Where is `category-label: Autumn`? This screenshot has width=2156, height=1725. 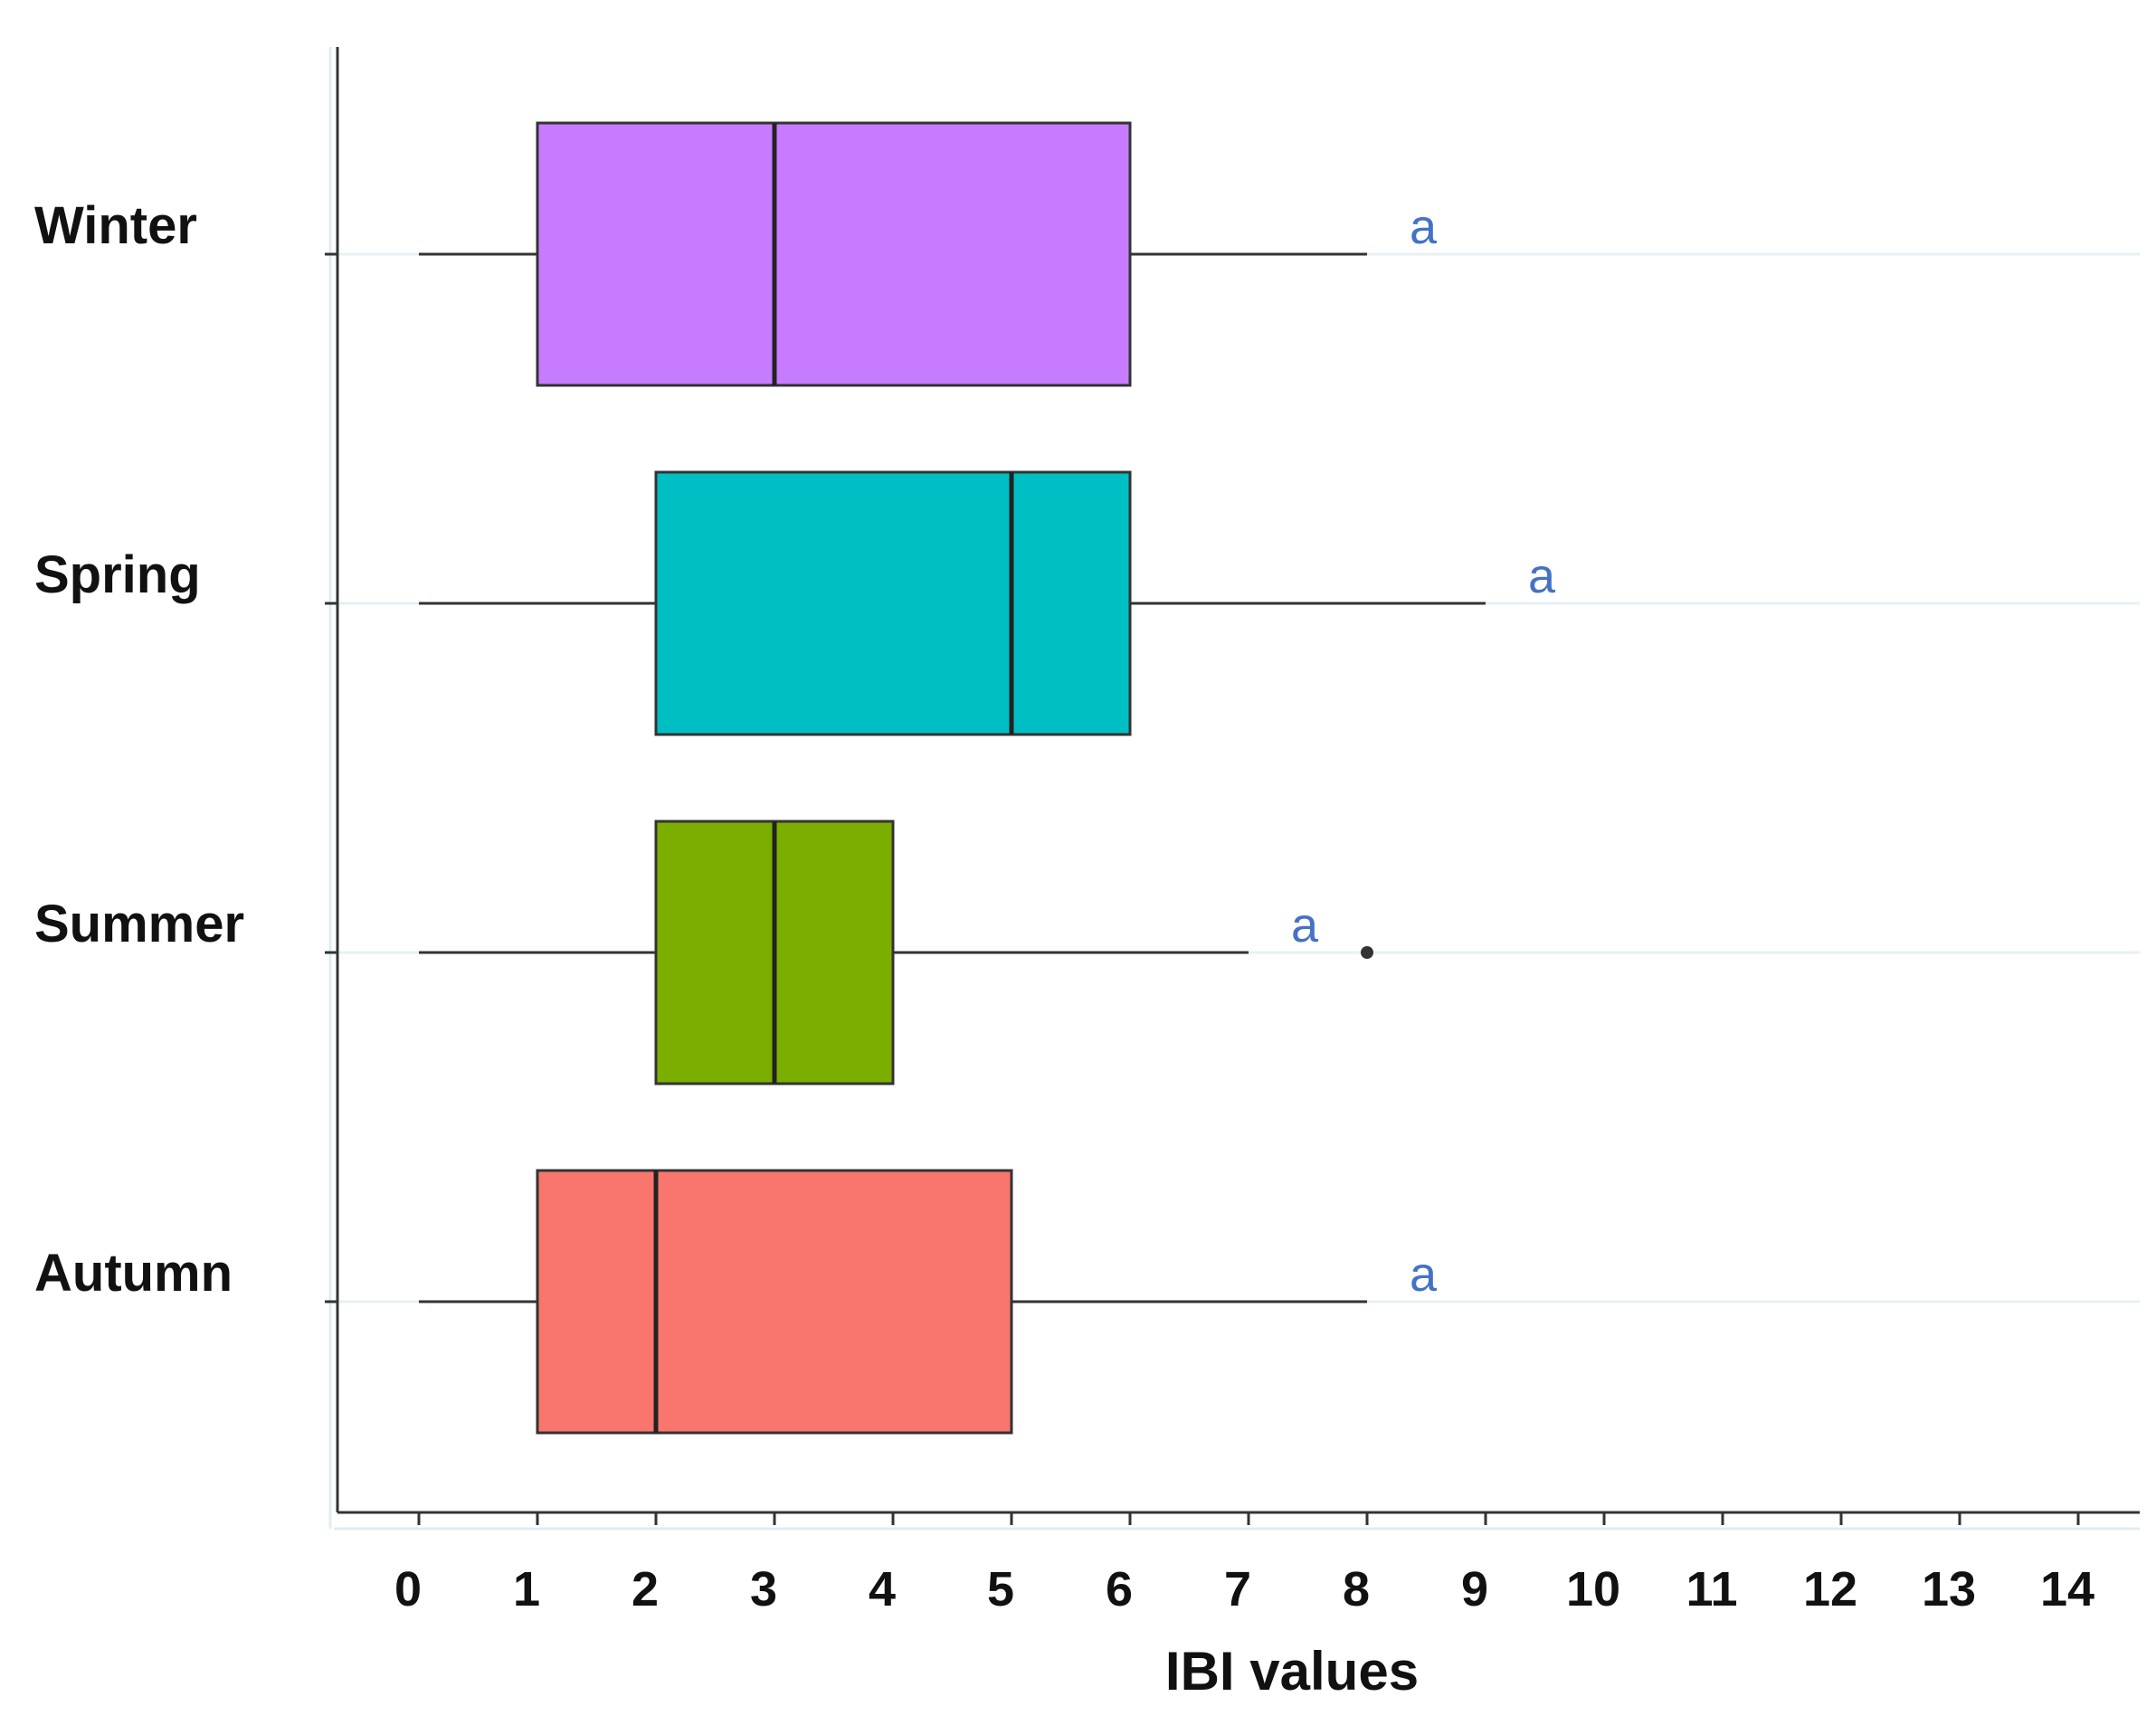
category-label: Autumn is located at coordinates (133, 1274).